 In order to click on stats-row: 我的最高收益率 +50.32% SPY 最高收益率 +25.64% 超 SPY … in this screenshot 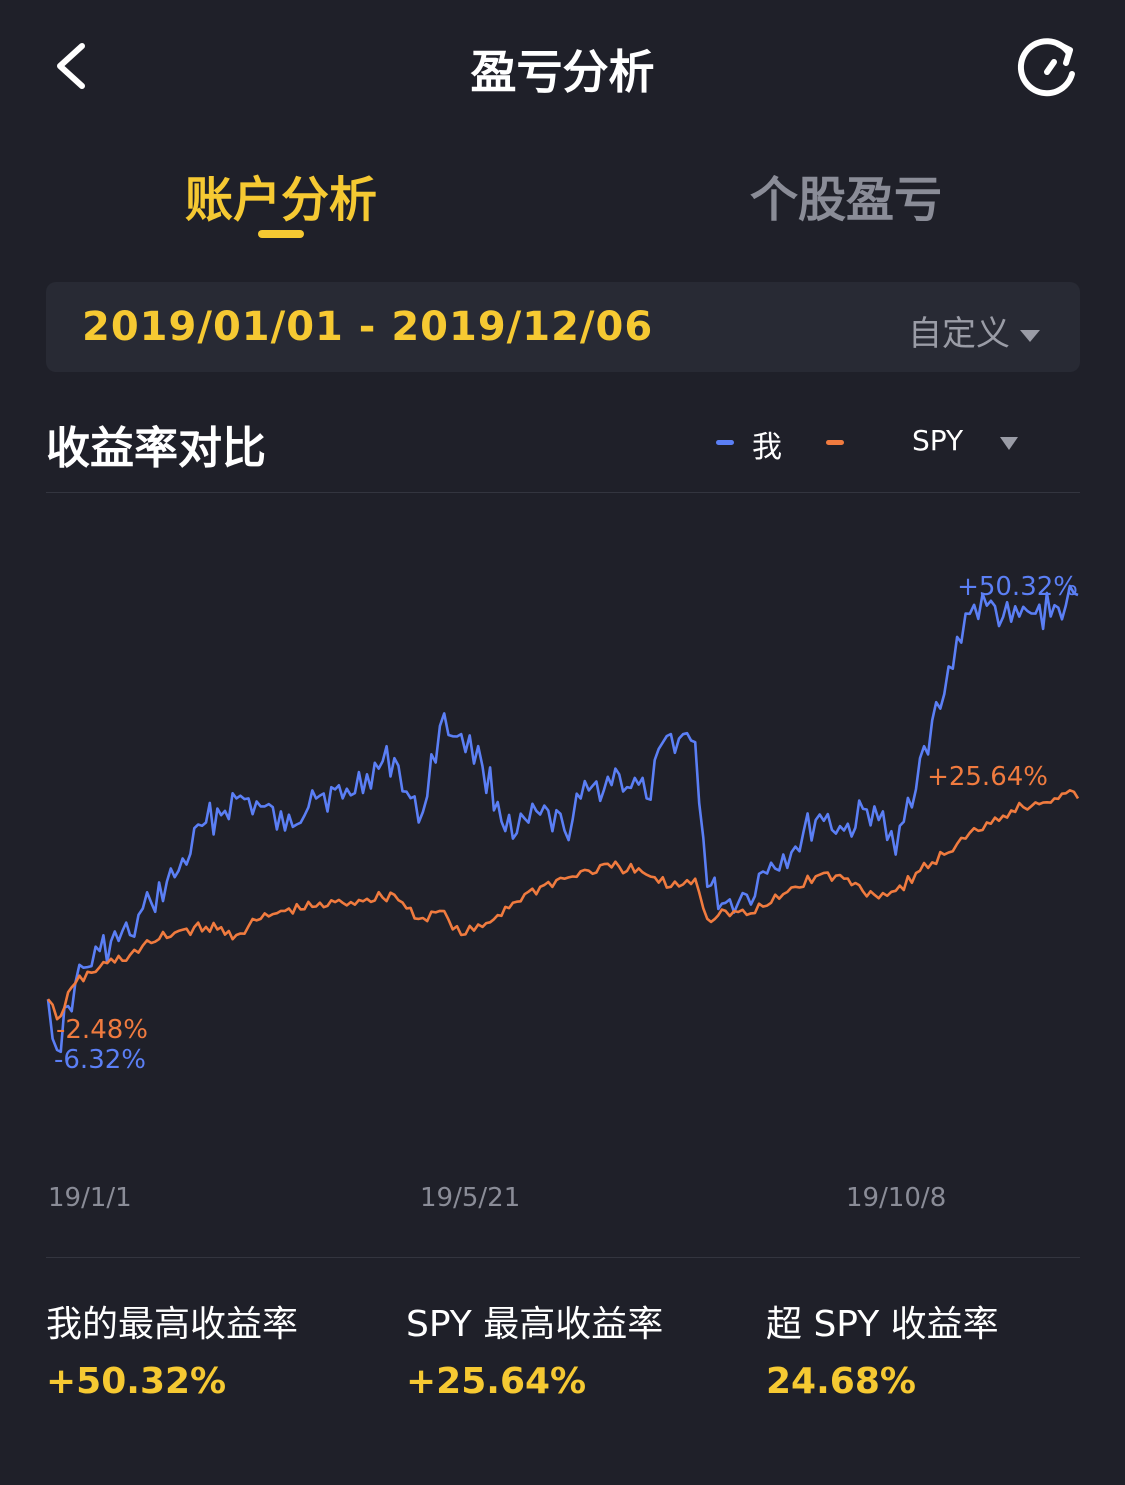, I will do `click(563, 1355)`.